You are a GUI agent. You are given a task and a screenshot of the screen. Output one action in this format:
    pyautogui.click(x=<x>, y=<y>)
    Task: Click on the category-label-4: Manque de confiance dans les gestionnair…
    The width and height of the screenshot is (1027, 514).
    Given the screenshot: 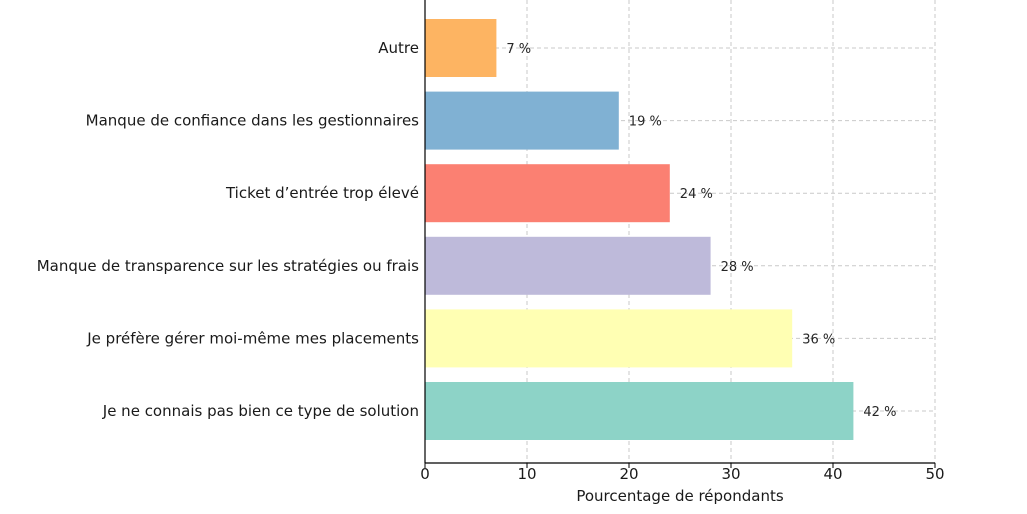 What is the action you would take?
    pyautogui.click(x=253, y=121)
    